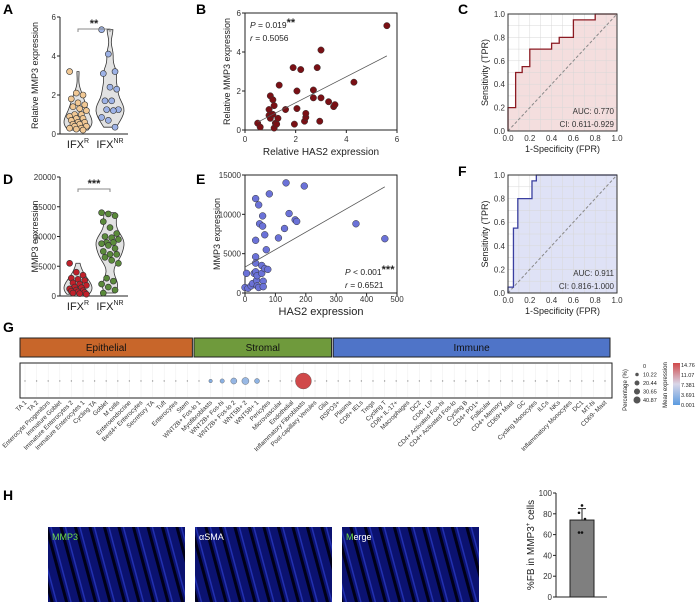 The height and width of the screenshot is (602, 700). I want to click on p-stars: ***, so click(389, 270).